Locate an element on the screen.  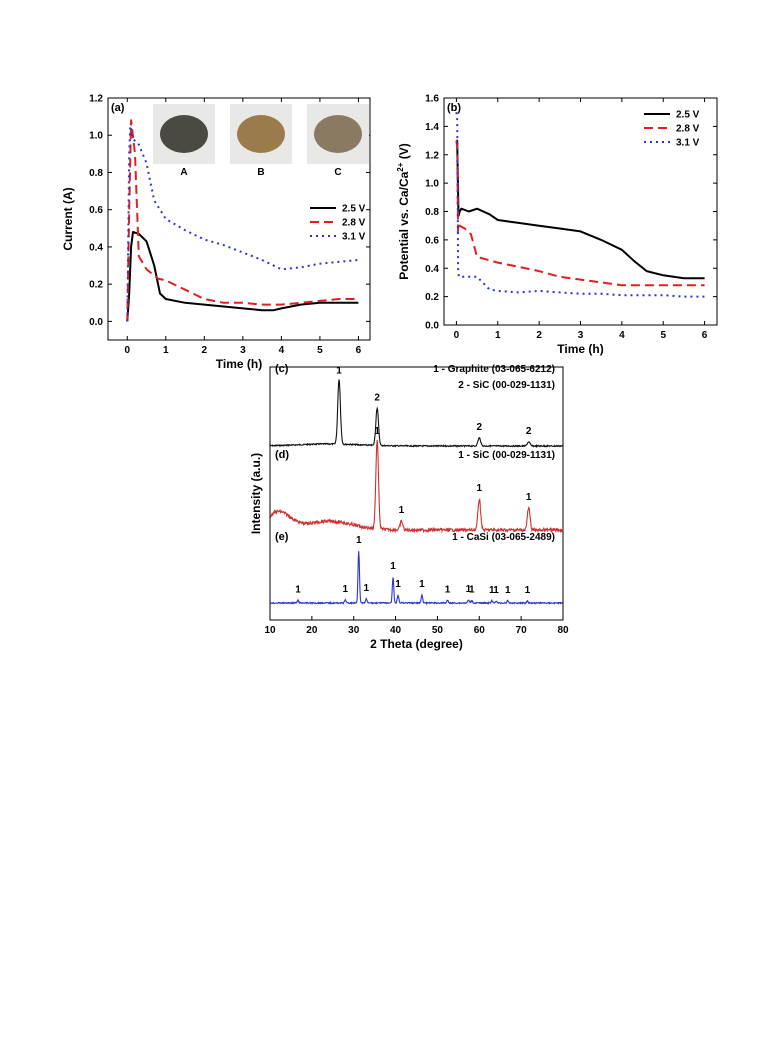
y-axis-label: Intensity (a.u.) is located at coordinates (256, 493).